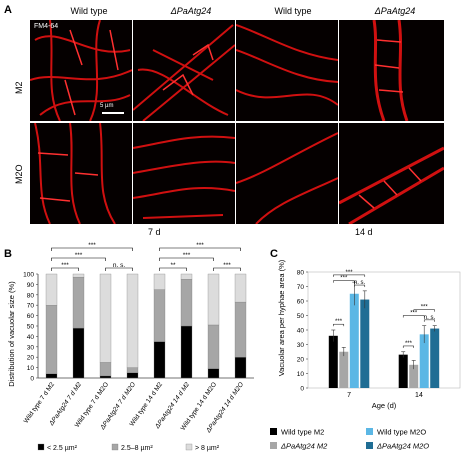 This screenshot has width=474, height=461. What do you see at coordinates (19, 87) in the screenshot?
I see `row-label-m2: M2` at bounding box center [19, 87].